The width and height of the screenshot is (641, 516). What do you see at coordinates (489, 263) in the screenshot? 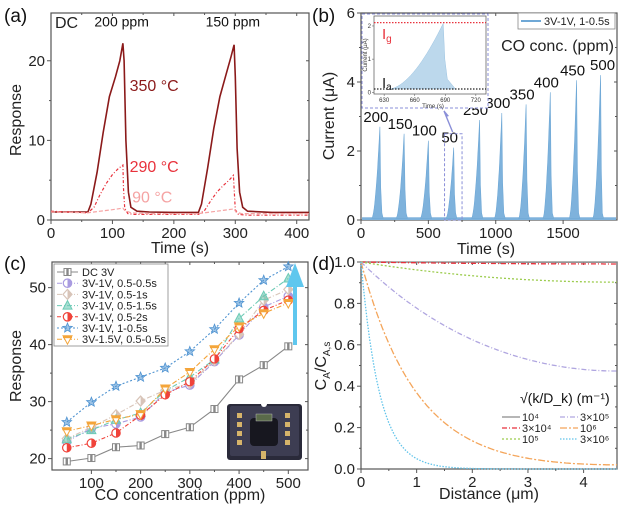
I see `series-line-3×10⁴` at bounding box center [489, 263].